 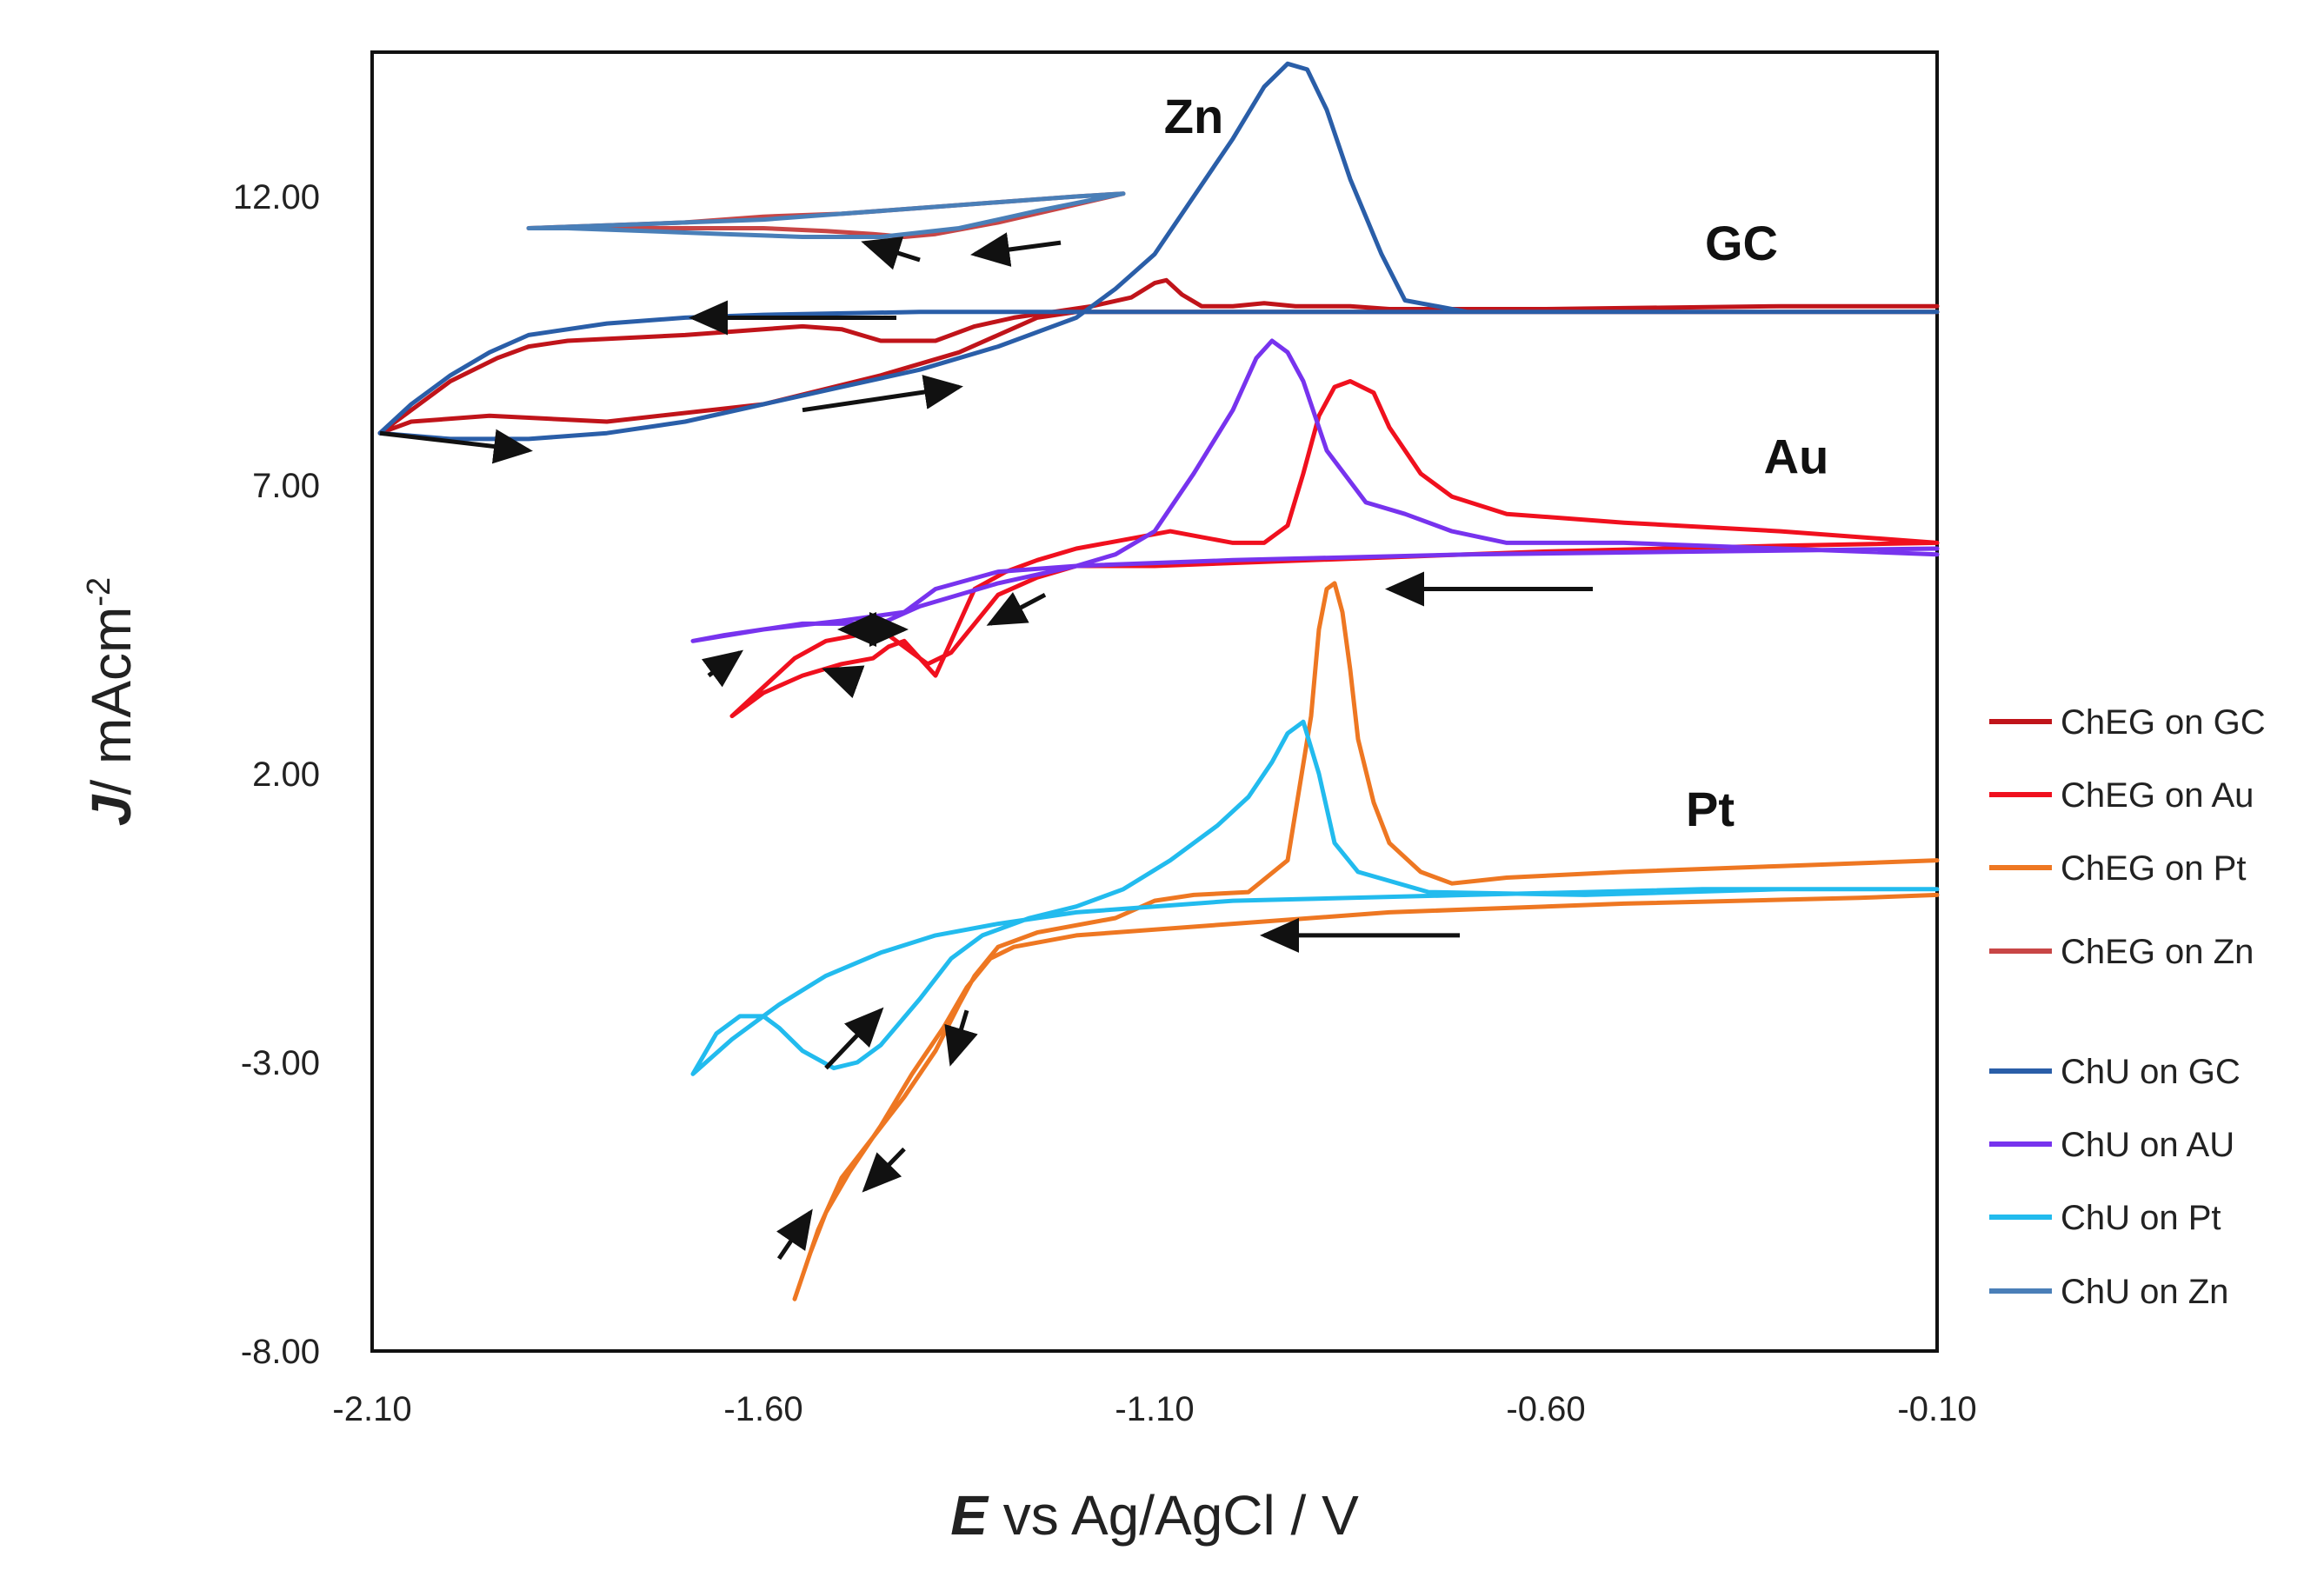 What do you see at coordinates (969, 1515) in the screenshot?
I see `x-axis-symbol: E` at bounding box center [969, 1515].